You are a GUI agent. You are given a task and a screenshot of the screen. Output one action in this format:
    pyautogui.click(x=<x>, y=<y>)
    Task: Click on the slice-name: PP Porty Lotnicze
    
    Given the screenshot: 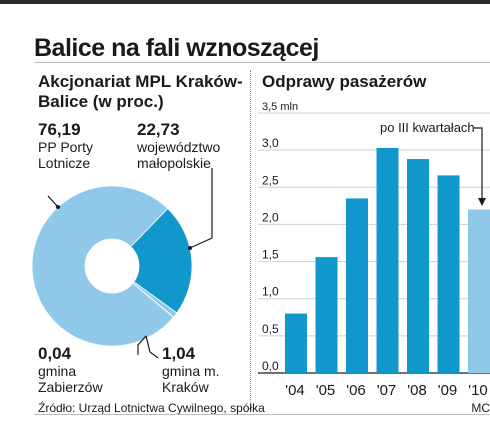 What is the action you would take?
    pyautogui.click(x=65, y=155)
    